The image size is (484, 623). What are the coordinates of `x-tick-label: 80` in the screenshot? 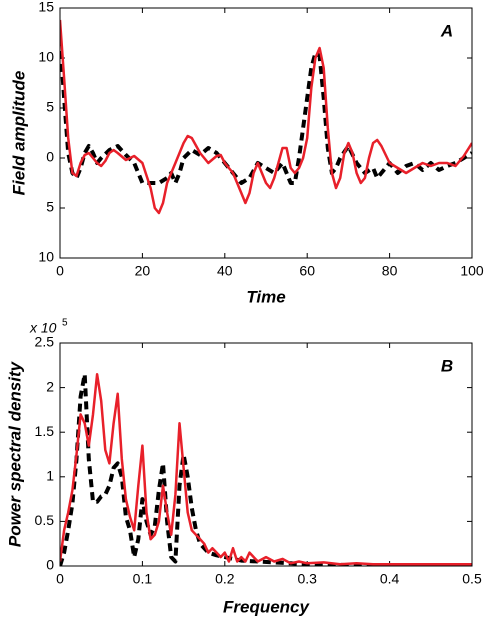 It's located at (390, 271).